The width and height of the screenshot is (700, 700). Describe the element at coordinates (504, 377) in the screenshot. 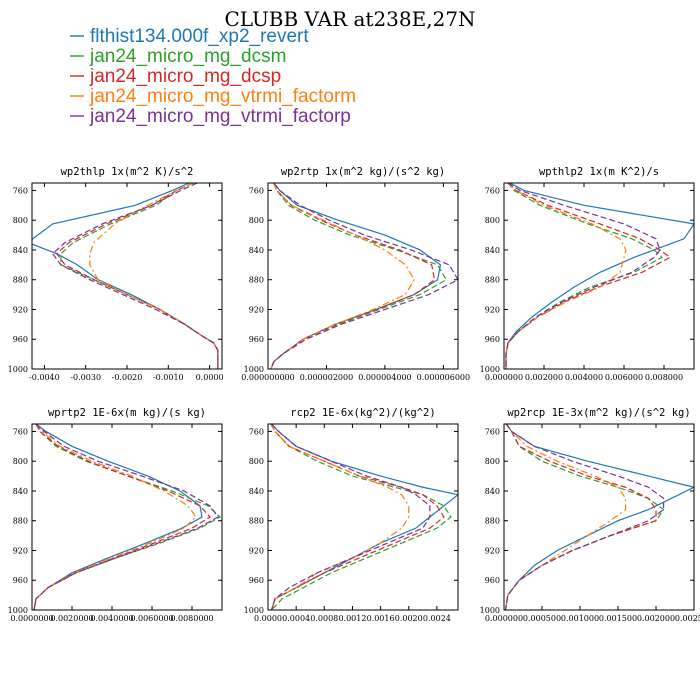

I see `x-tick-label: 0.000000` at that location.